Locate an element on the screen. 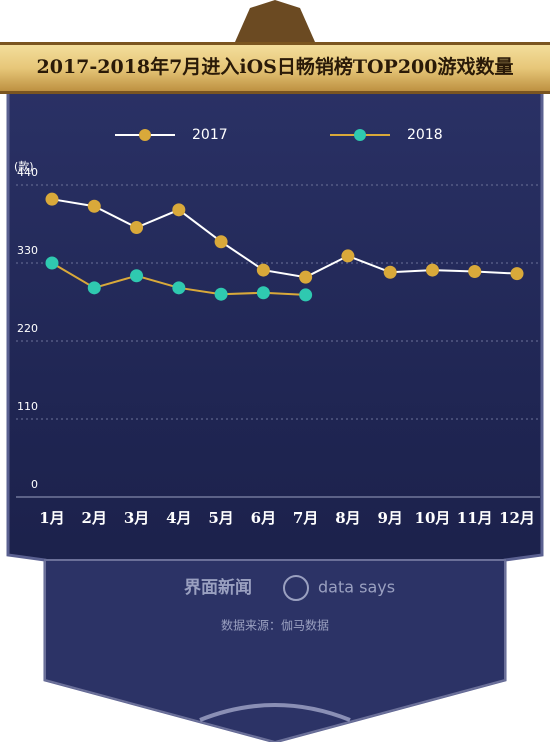  x-tick-label: 3月 is located at coordinates (136, 518).